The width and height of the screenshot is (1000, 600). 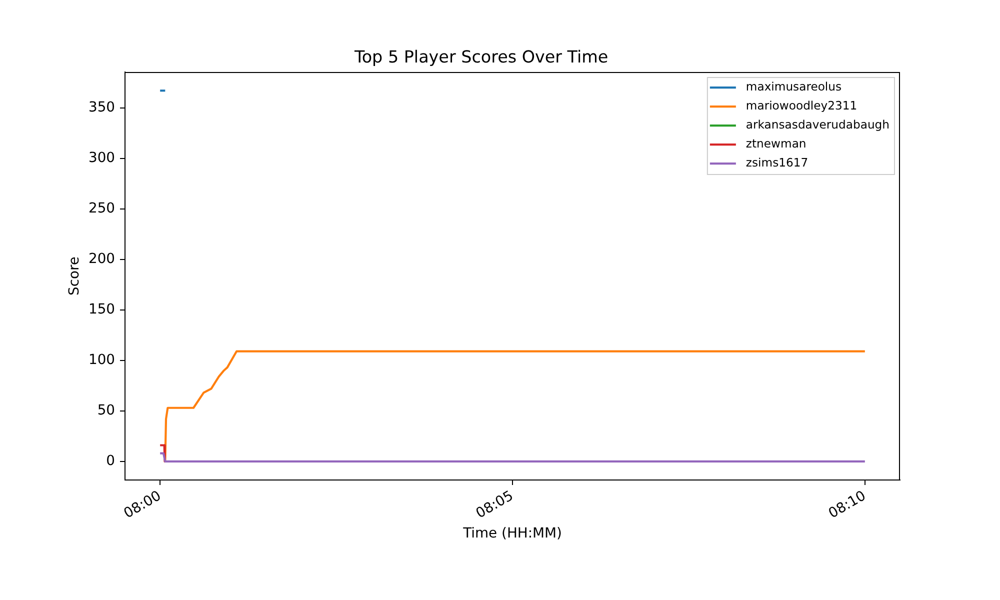 What do you see at coordinates (480, 56) in the screenshot?
I see `chart-title: Top 5 Player Scores Over Time` at bounding box center [480, 56].